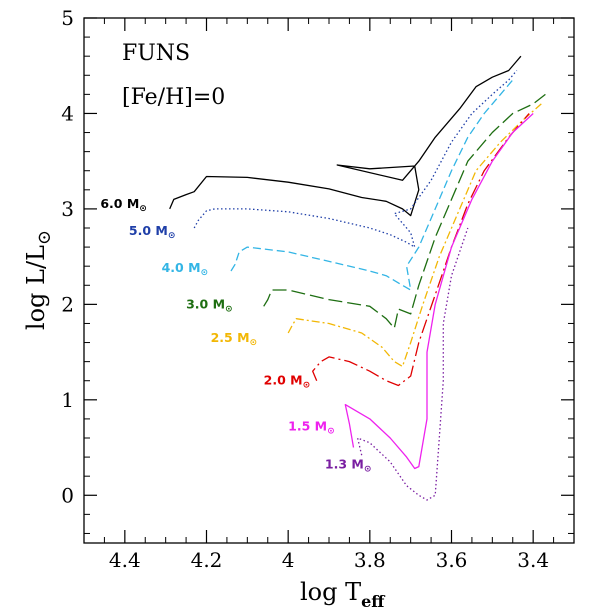 The image size is (596, 612). Describe the element at coordinates (173, 97) in the screenshot. I see `annotation-metallicity: [Fe/H]=0` at that location.